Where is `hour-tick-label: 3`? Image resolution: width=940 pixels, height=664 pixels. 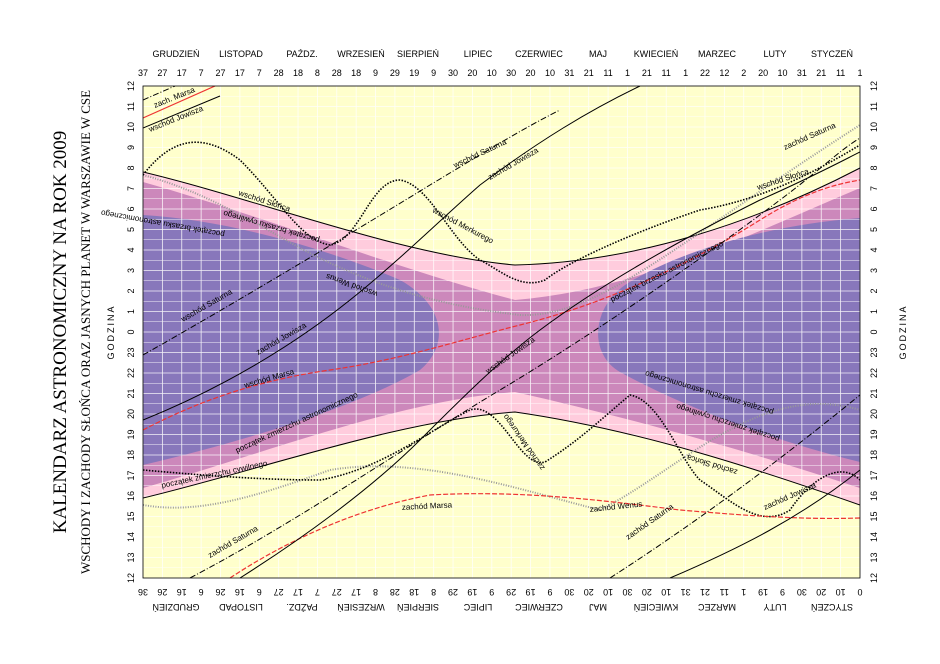
hour-tick-label: 3 is located at coordinates (874, 270).